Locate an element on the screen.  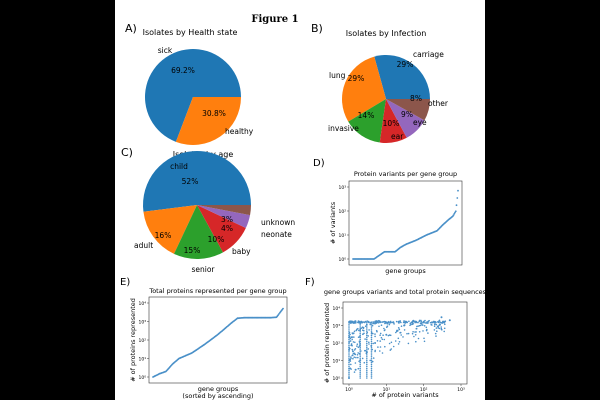
x-axis-label-2: (sorted by ascending) is located at coordinates (217, 396).